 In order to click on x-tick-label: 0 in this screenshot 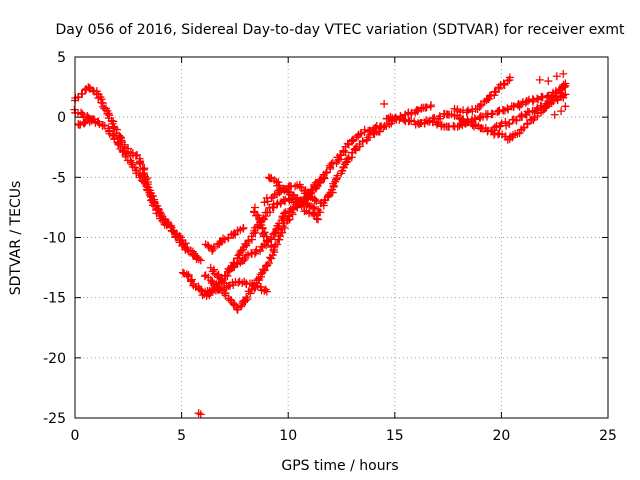, I will do `click(75, 436)`.